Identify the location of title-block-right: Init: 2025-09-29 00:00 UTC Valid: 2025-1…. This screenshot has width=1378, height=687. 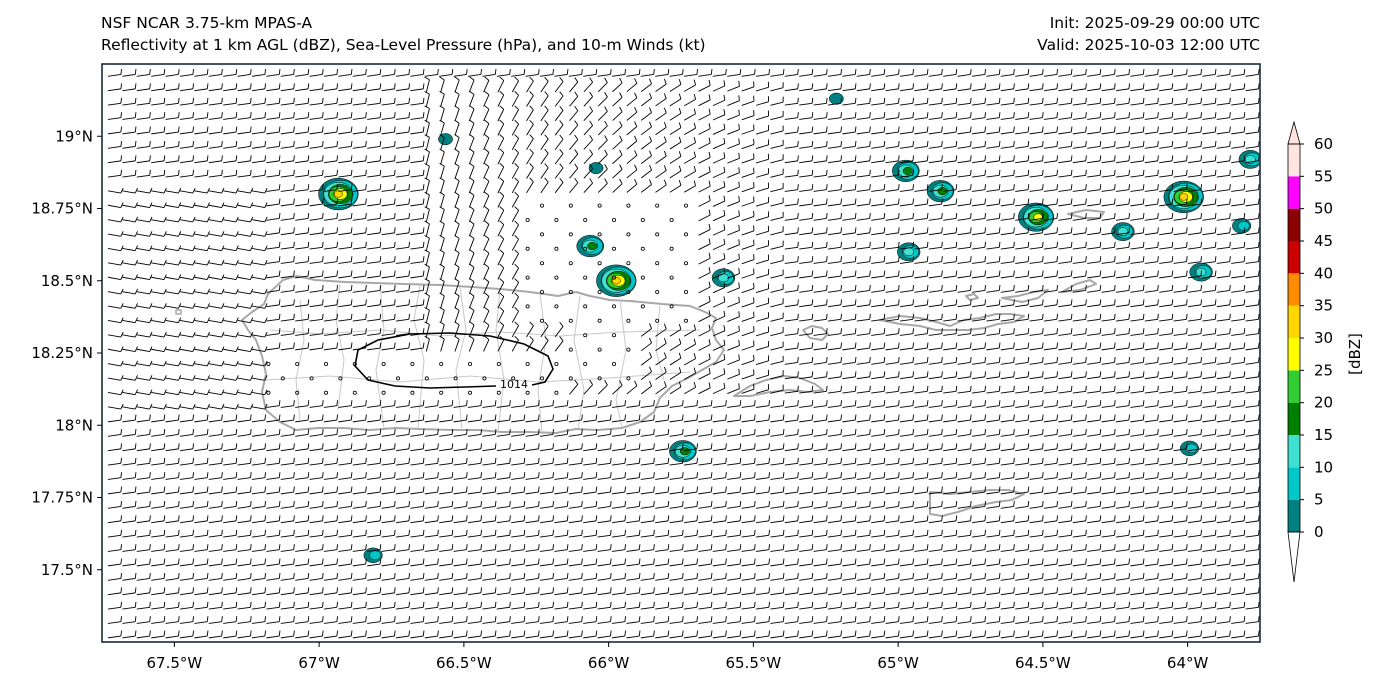
(1148, 34).